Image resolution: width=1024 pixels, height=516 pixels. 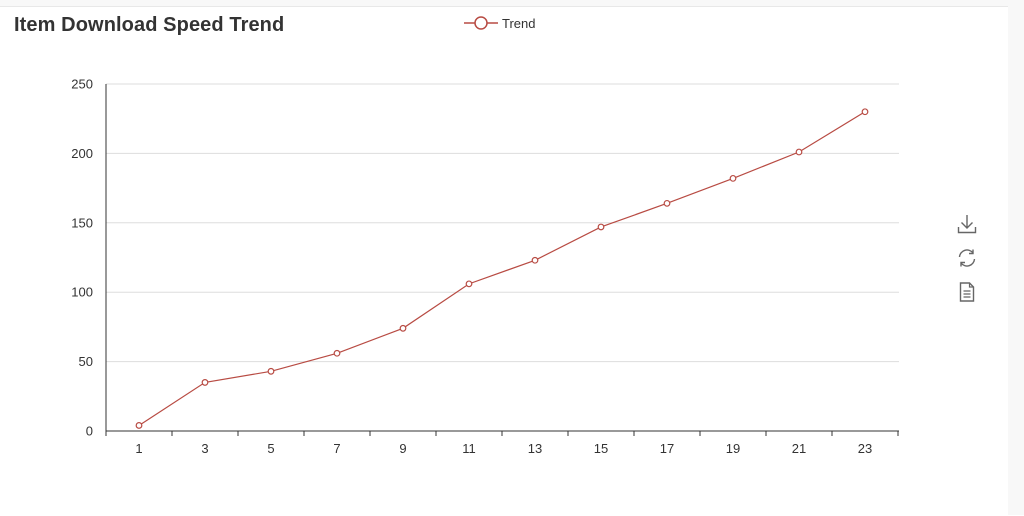 What do you see at coordinates (733, 448) in the screenshot?
I see `x-tick-label: 19` at bounding box center [733, 448].